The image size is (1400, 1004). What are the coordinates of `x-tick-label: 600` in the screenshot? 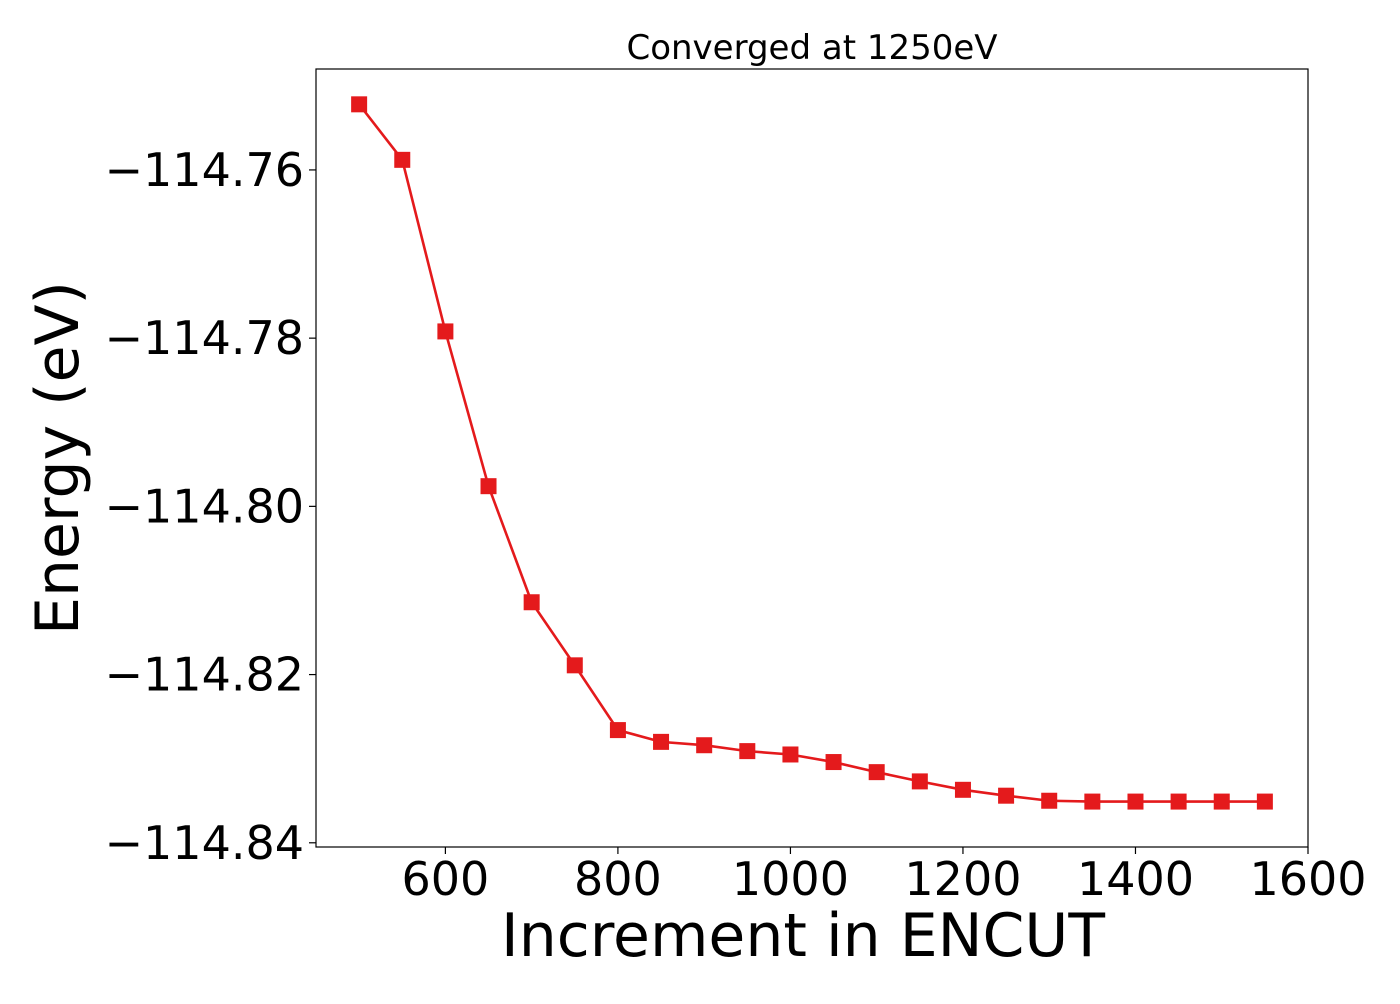 It's located at (445, 879).